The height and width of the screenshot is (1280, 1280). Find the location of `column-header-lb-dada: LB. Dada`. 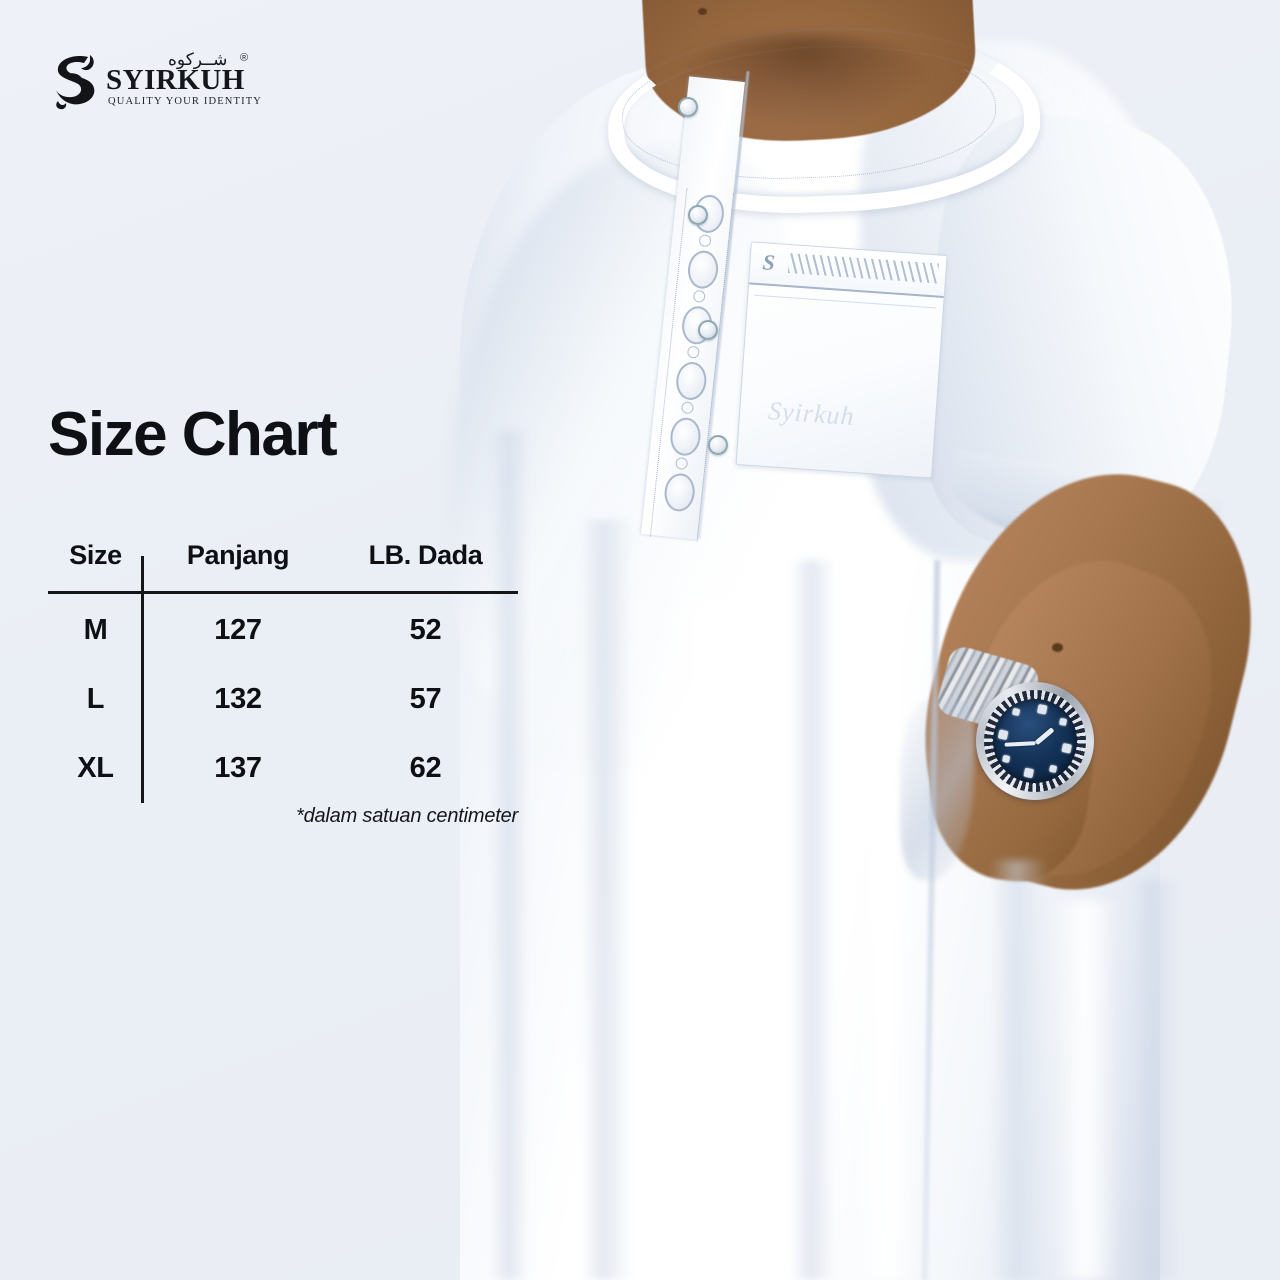

column-header-lb-dada: LB. Dada is located at coordinates (425, 567).